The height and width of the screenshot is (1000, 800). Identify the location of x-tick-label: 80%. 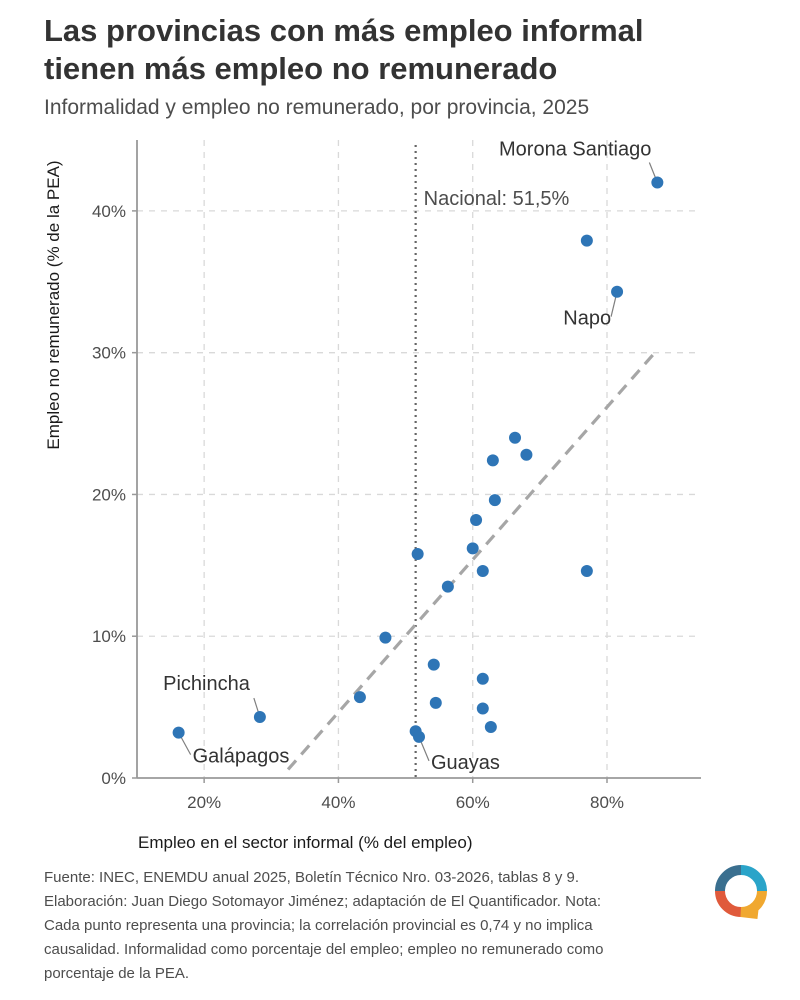
(607, 802).